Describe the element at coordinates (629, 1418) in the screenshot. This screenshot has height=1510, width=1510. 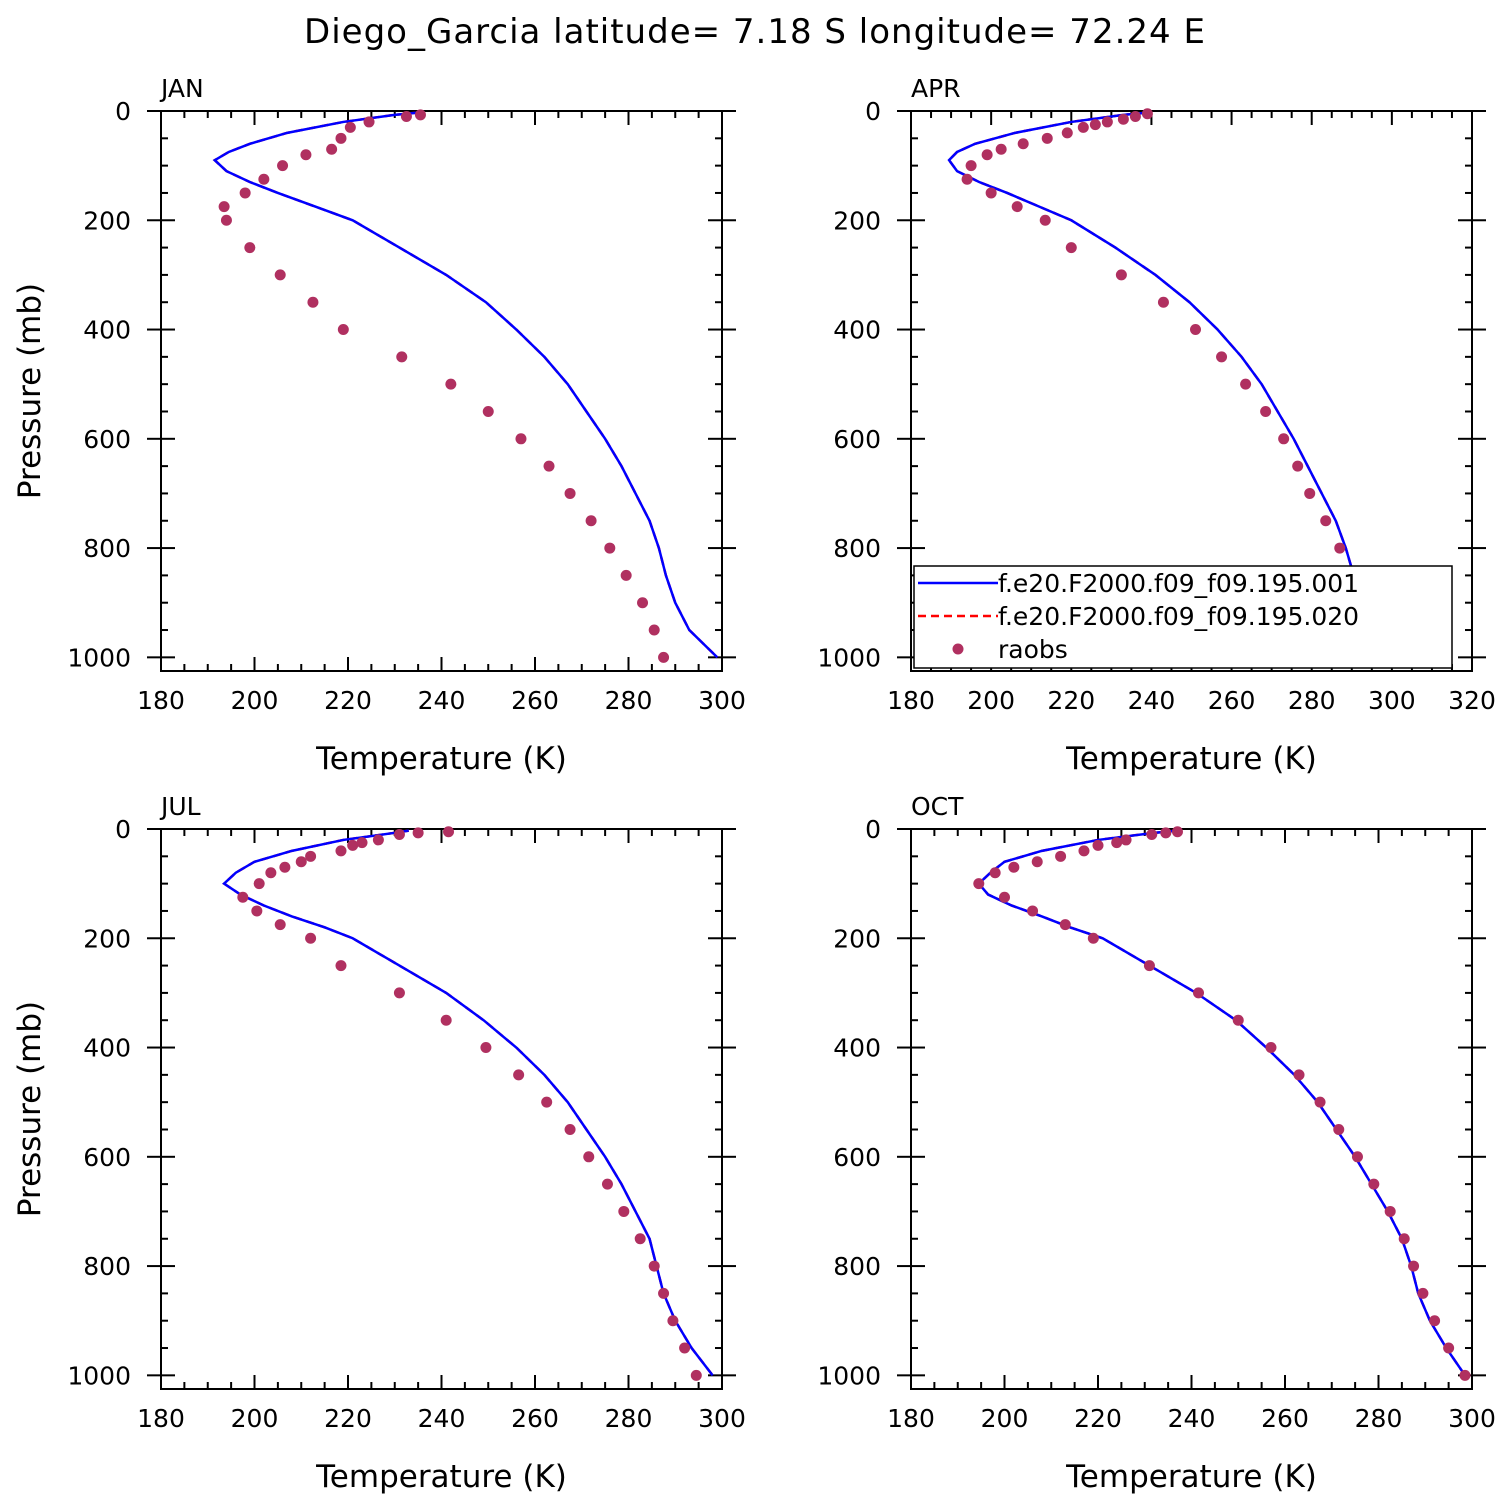
I see `x-tick-label: 280` at that location.